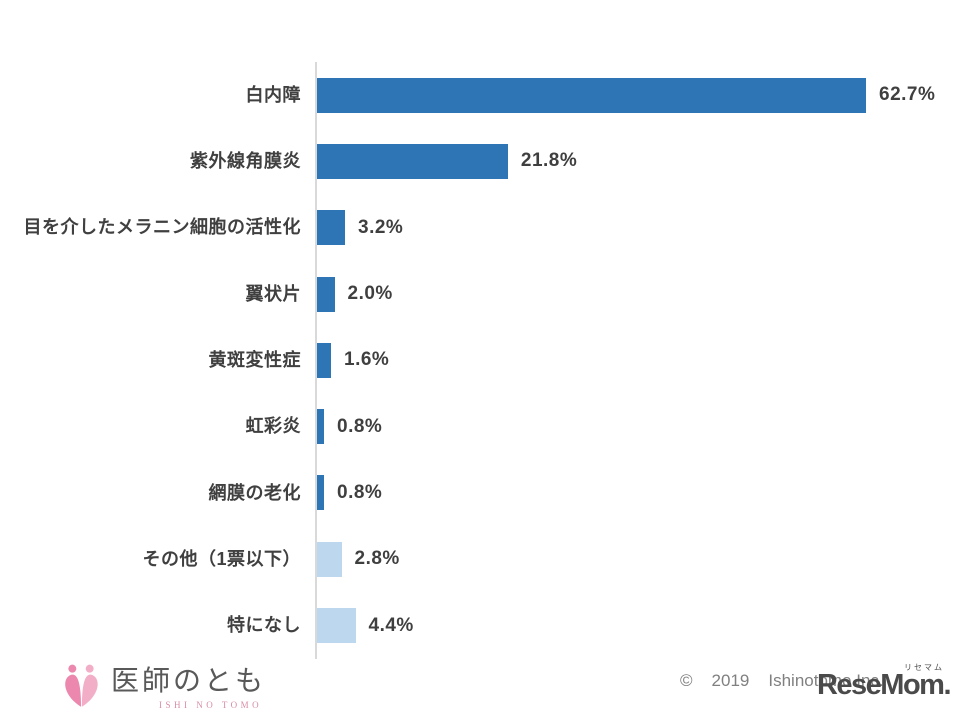 The height and width of the screenshot is (718, 953). I want to click on value-label: 62.7%, so click(907, 95).